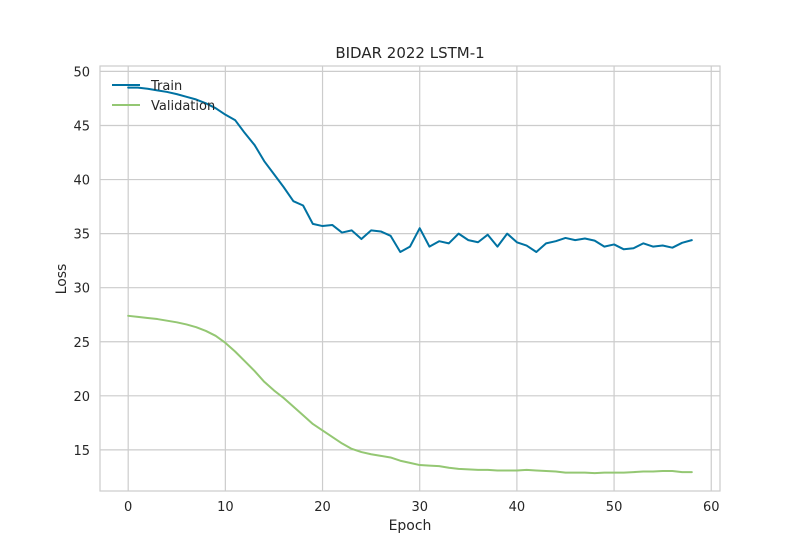 Image resolution: width=800 pixels, height=550 pixels. I want to click on legend-label-validation: Validation, so click(183, 106).